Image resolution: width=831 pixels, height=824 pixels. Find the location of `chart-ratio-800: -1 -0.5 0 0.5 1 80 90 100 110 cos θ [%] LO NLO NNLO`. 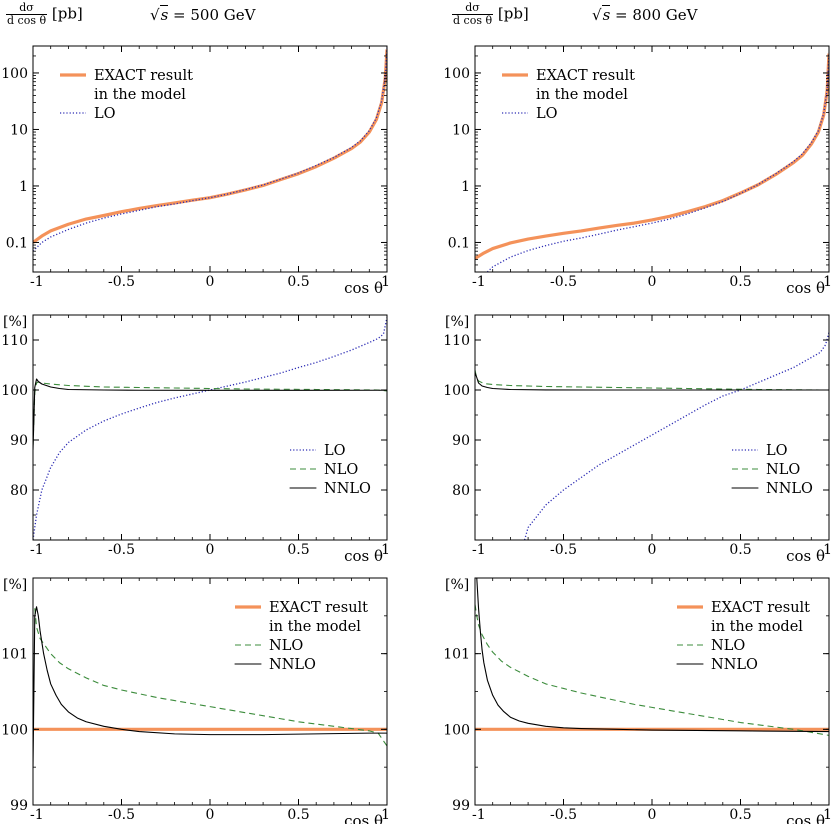

chart-ratio-800: -1 -0.5 0 0.5 1 80 90 100 110 cos θ [%] LO NLO NNLO is located at coordinates (637, 439).